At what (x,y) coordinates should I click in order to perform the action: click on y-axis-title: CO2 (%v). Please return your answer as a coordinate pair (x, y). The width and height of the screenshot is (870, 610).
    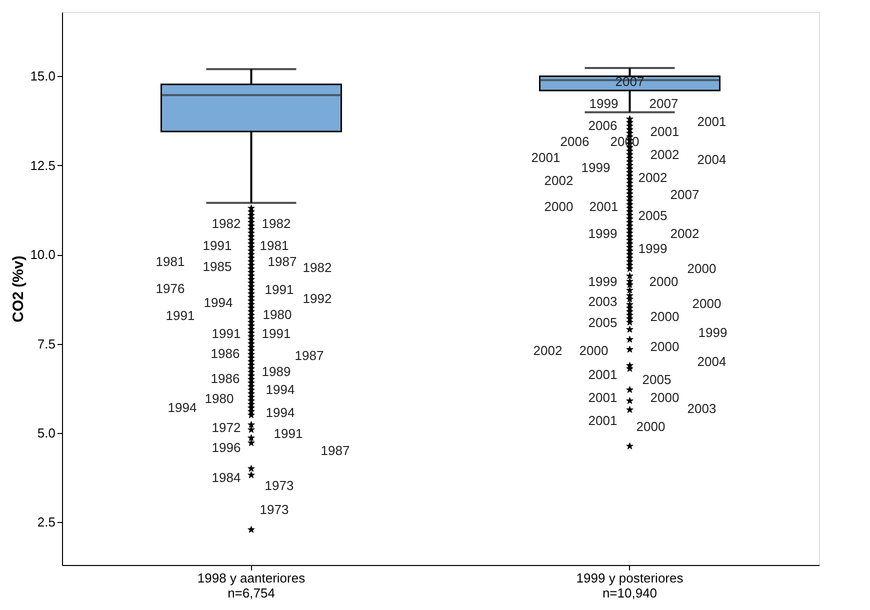
    Looking at the image, I should click on (19, 289).